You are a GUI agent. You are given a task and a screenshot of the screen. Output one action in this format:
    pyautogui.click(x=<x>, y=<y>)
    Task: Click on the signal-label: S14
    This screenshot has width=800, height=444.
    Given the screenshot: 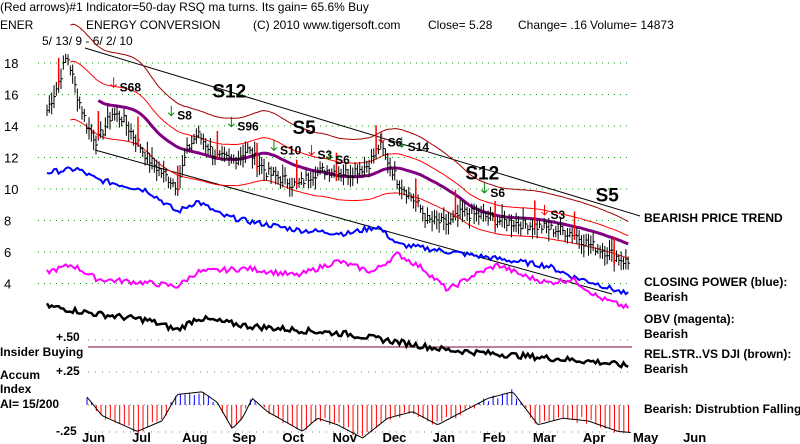 What is the action you would take?
    pyautogui.click(x=419, y=147)
    